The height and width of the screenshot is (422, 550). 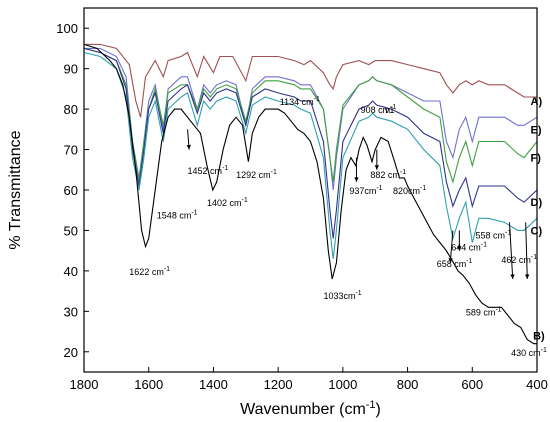 What do you see at coordinates (408, 384) in the screenshot?
I see `x-tick-label: 800` at bounding box center [408, 384].